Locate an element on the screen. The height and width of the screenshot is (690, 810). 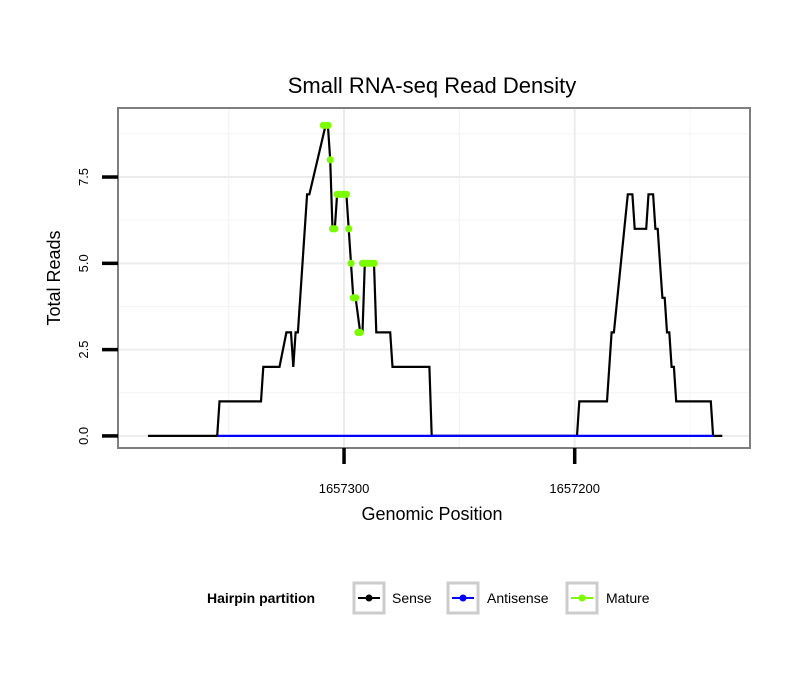
legend-item-mature: Mature is located at coordinates (607, 598).